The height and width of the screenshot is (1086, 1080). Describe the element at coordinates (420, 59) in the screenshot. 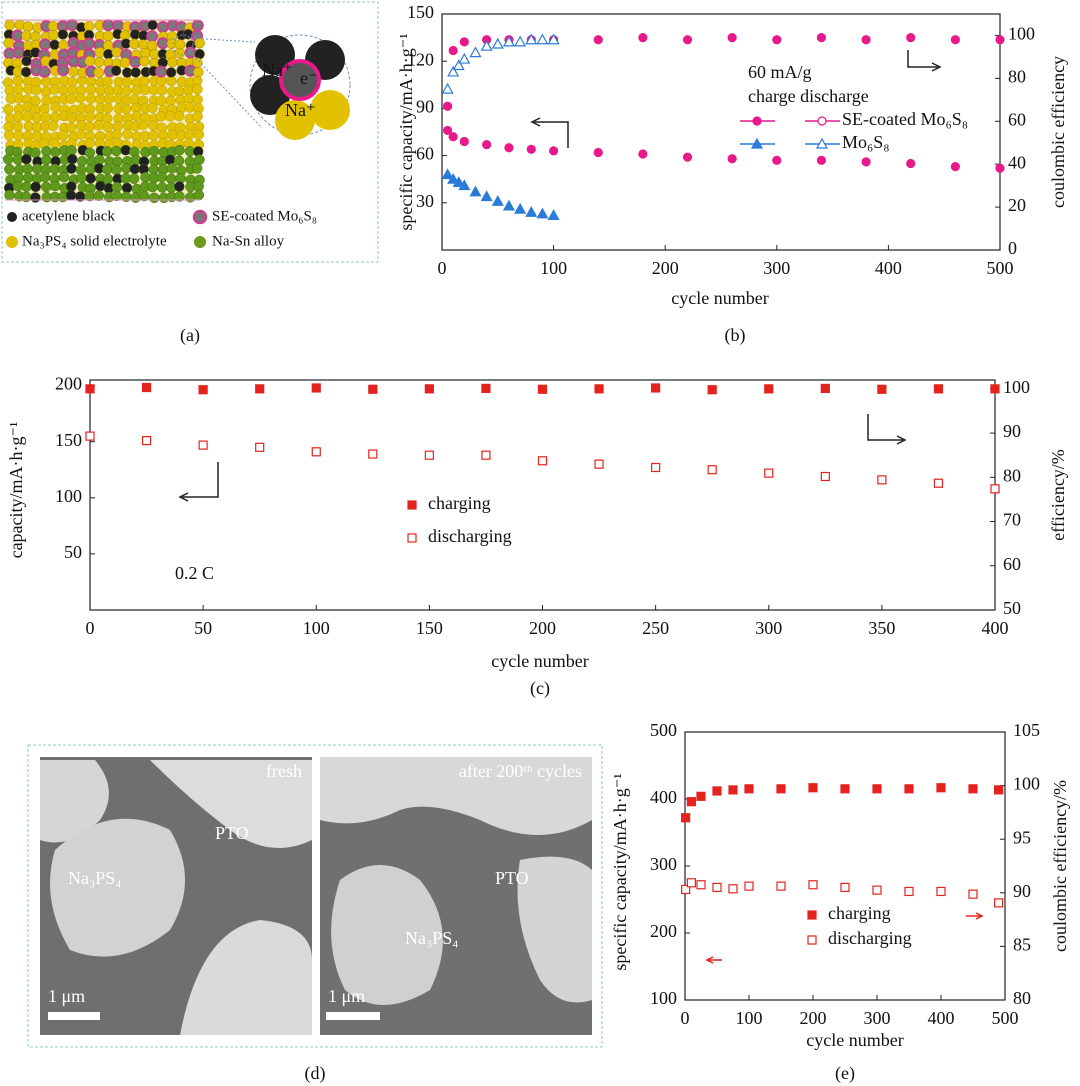

I see `y-tick-label: 120` at that location.